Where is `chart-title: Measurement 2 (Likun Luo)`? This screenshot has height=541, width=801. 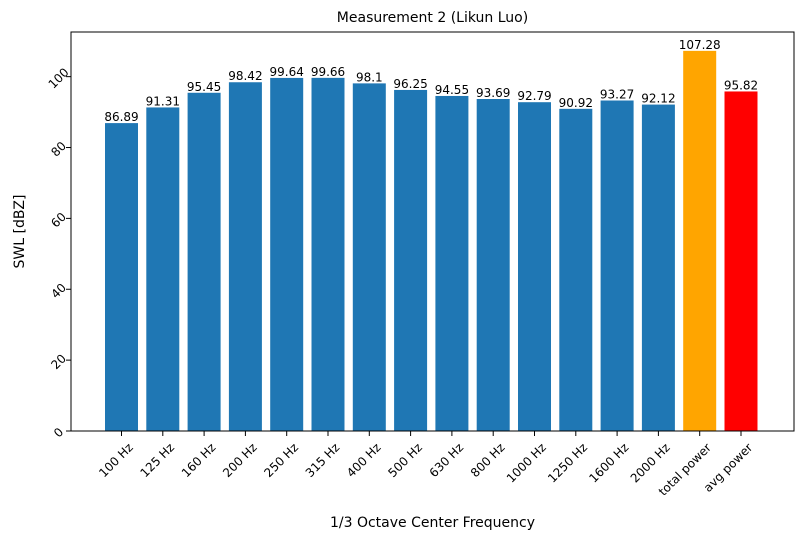 chart-title: Measurement 2 (Likun Luo) is located at coordinates (432, 18).